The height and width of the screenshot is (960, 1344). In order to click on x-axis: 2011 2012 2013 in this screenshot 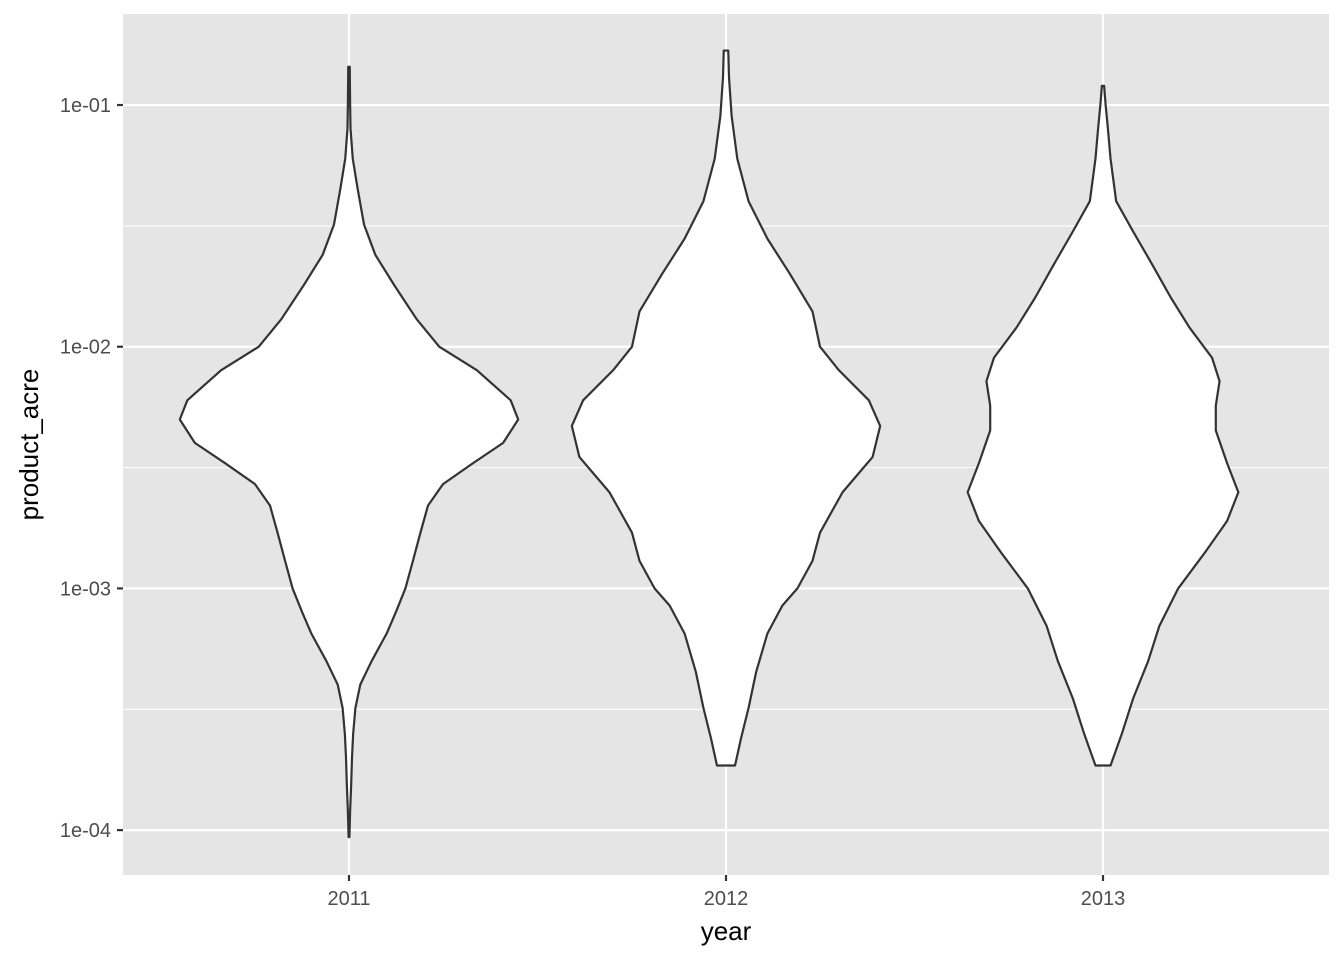, I will do `click(726, 892)`.